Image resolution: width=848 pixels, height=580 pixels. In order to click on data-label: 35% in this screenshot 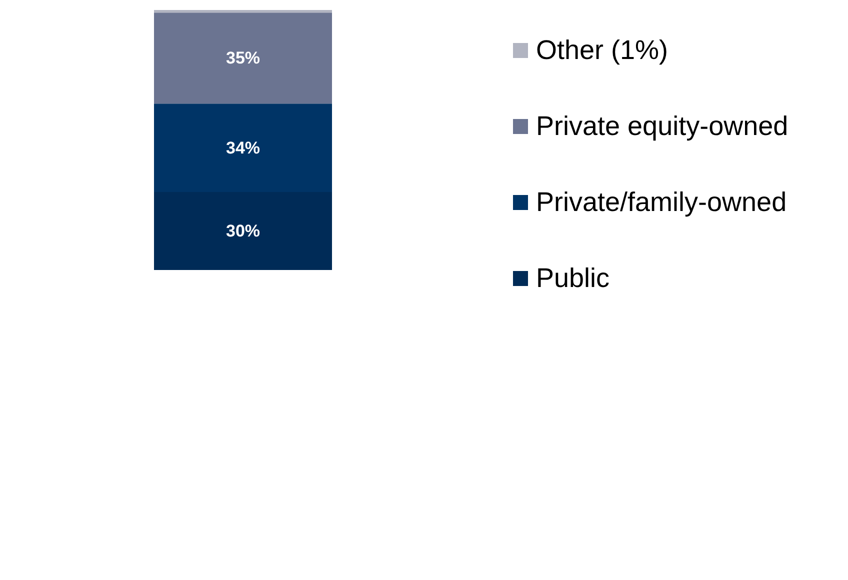, I will do `click(243, 58)`.